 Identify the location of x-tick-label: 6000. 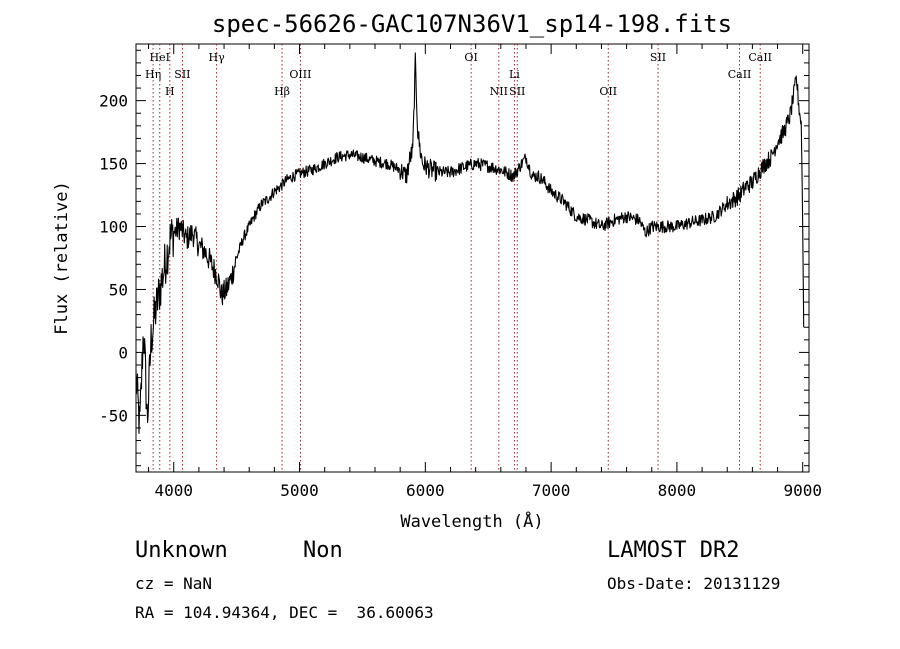
(425, 490).